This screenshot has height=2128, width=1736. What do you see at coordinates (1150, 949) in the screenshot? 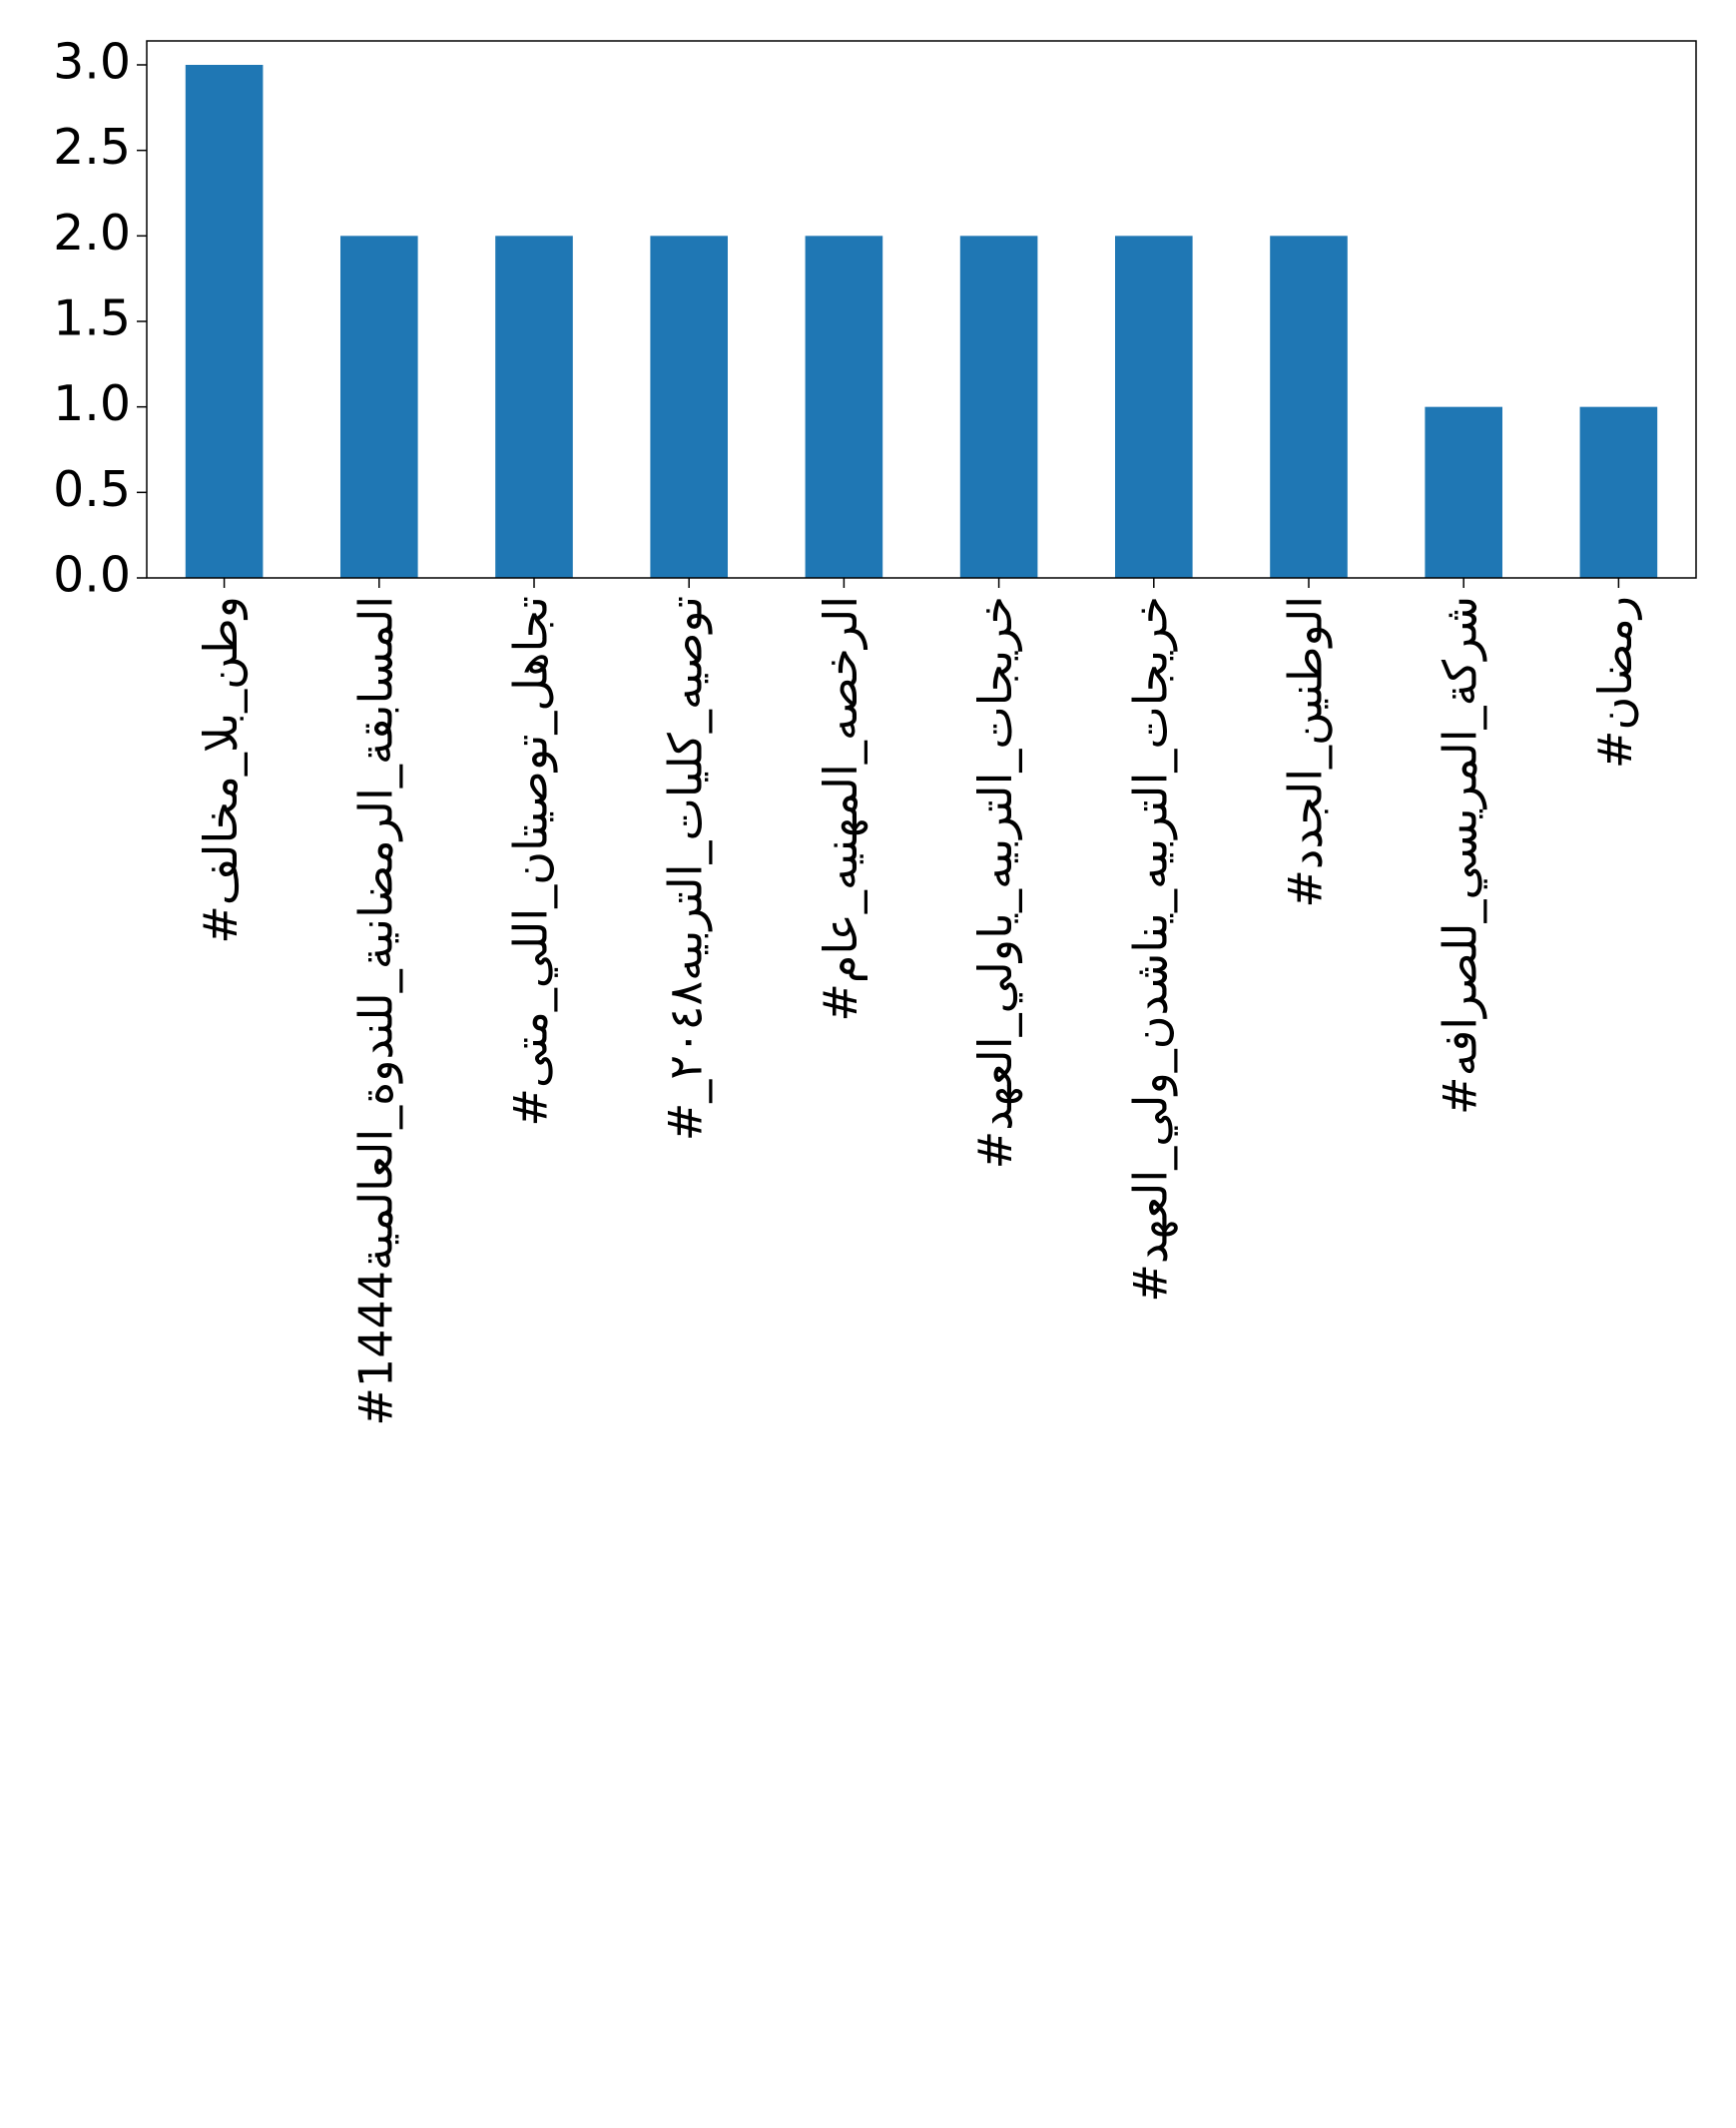
I see `x-tick-label: #خريجات_التربيه_يناشدن_ولي_العهد` at bounding box center [1150, 949].